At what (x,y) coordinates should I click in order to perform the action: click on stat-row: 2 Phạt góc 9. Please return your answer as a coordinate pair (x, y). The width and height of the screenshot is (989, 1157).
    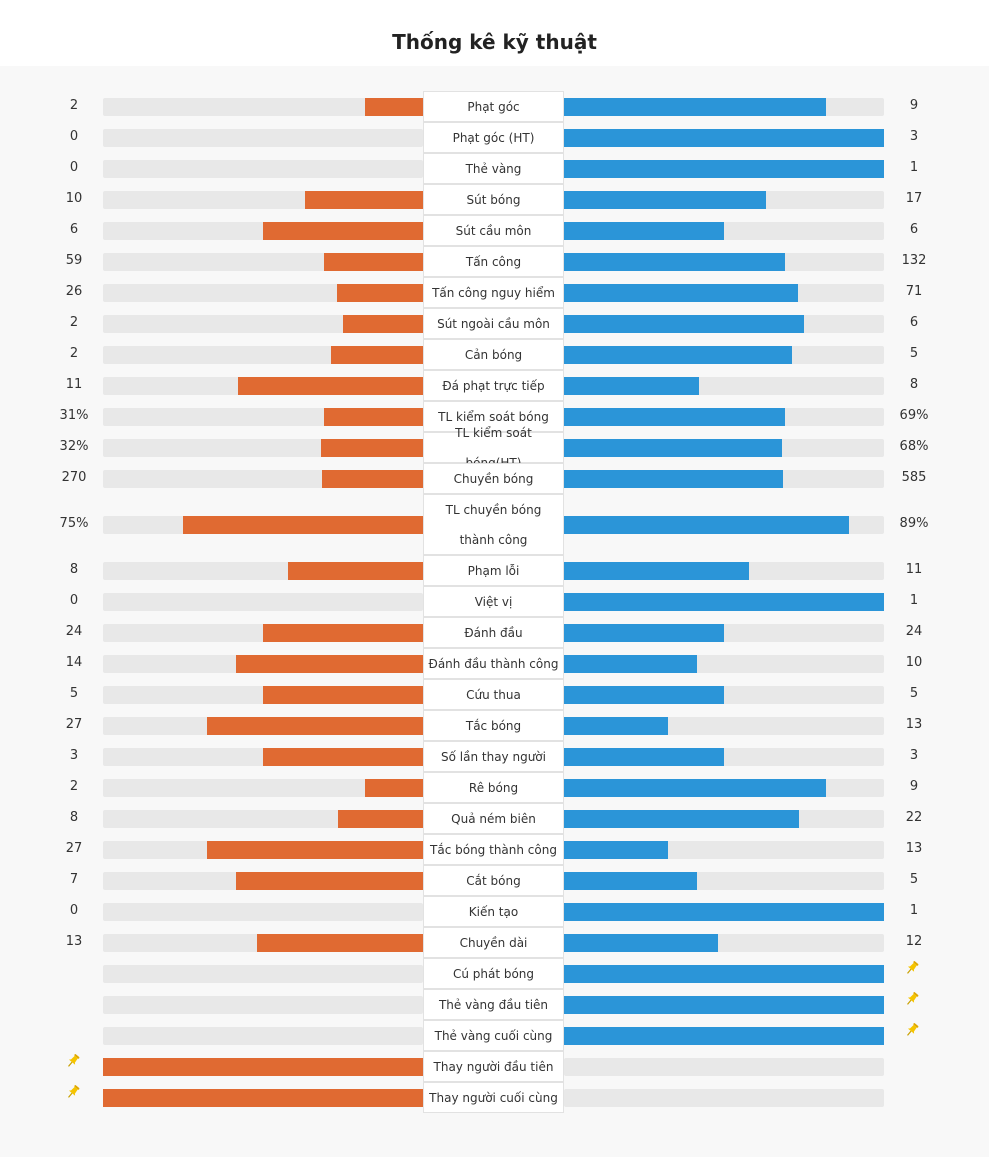
    Looking at the image, I should click on (494, 106).